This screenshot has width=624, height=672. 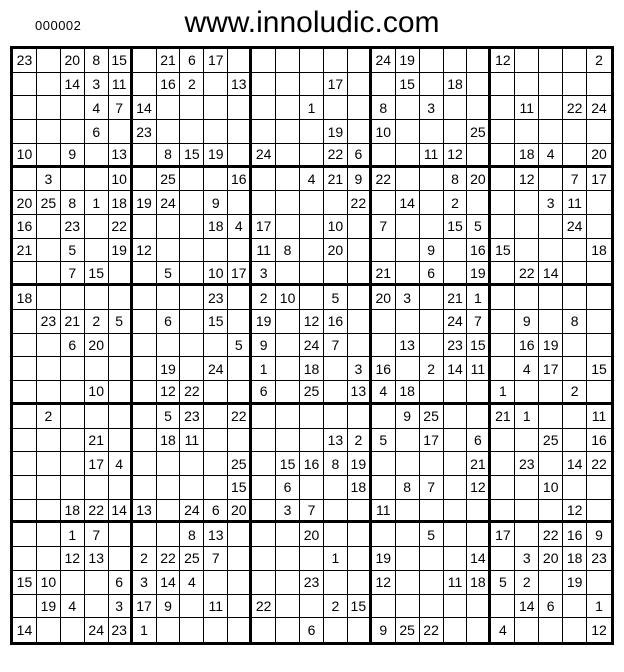 What do you see at coordinates (527, 155) in the screenshot?
I see `grid-cell: 18` at bounding box center [527, 155].